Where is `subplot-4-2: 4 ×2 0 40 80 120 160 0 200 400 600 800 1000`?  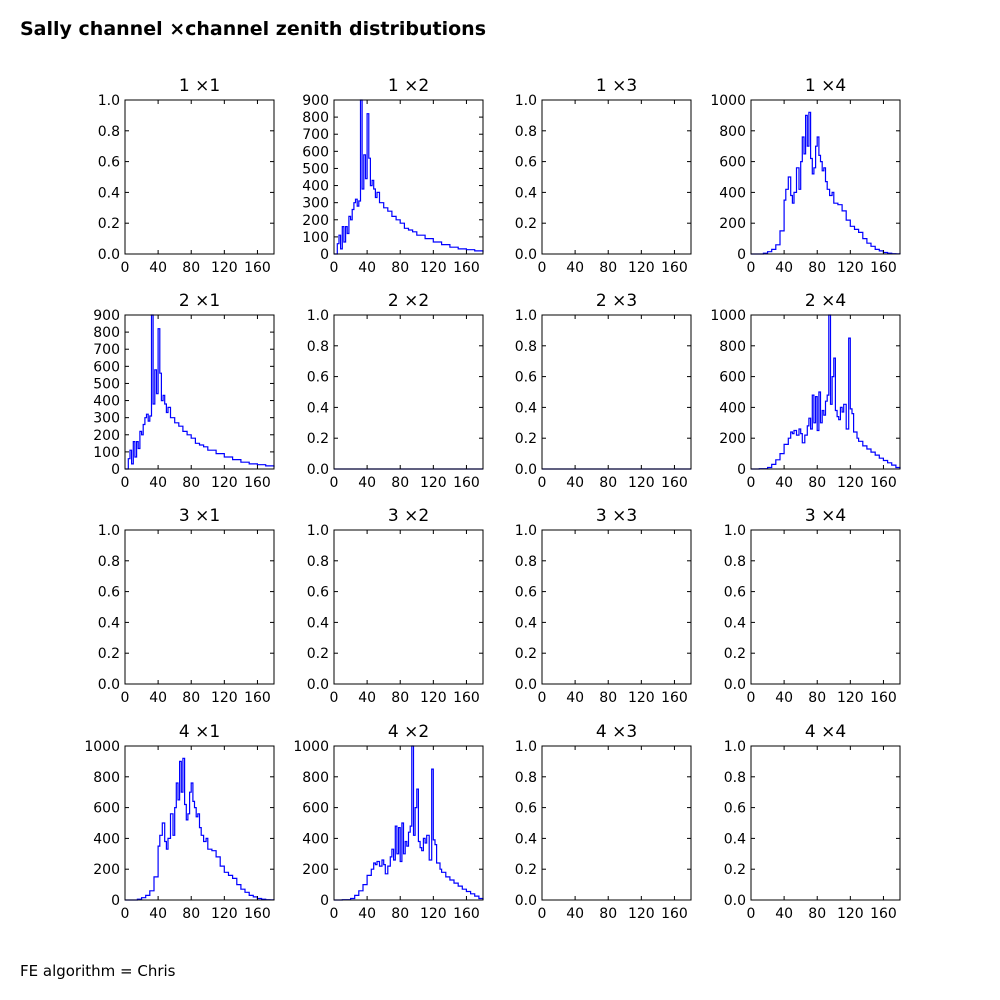 subplot-4-2: 4 ×2 0 40 80 120 160 0 200 400 600 800 1000 is located at coordinates (388, 822).